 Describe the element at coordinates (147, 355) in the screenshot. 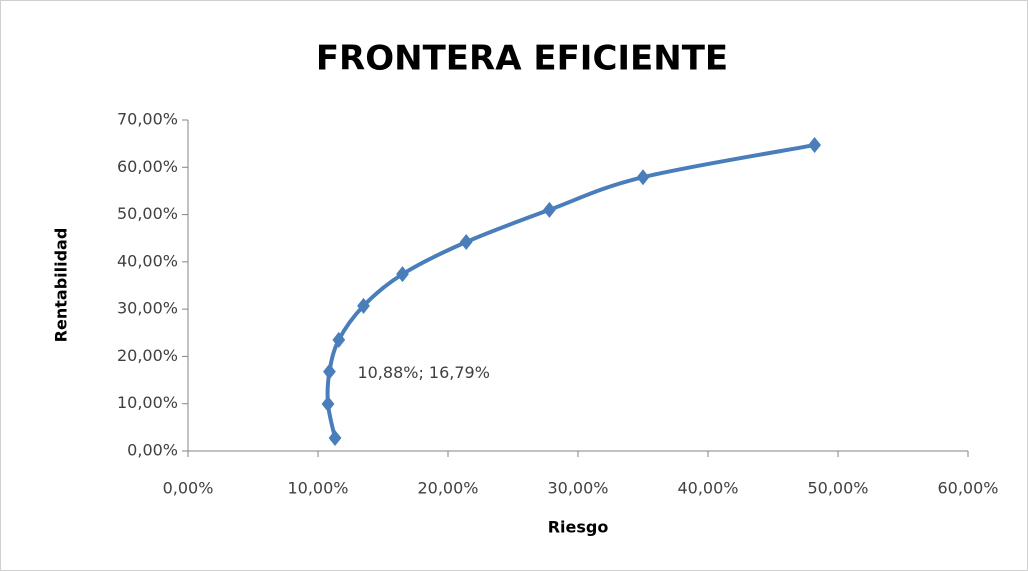

I see `y-tick-label: 20,00%` at that location.